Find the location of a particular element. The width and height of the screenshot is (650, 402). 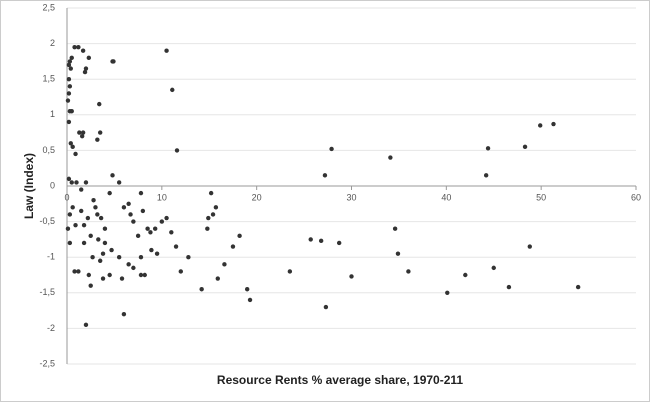

y-tick-label: -1 is located at coordinates (51, 257).